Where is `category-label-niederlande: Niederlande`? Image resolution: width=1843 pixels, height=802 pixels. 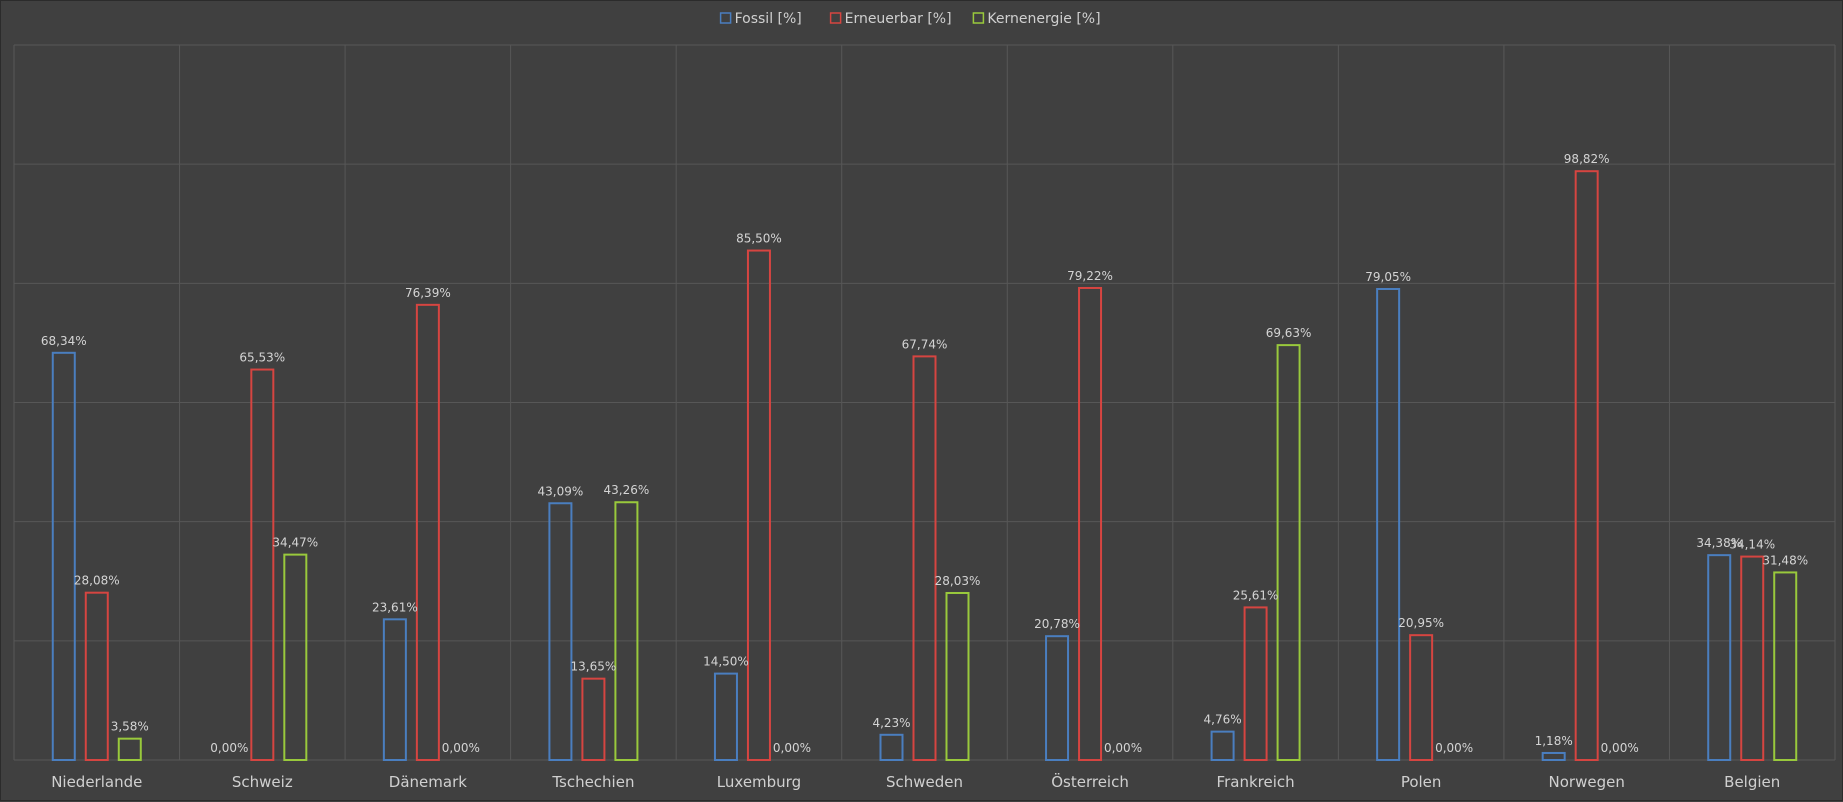 category-label-niederlande: Niederlande is located at coordinates (96, 782).